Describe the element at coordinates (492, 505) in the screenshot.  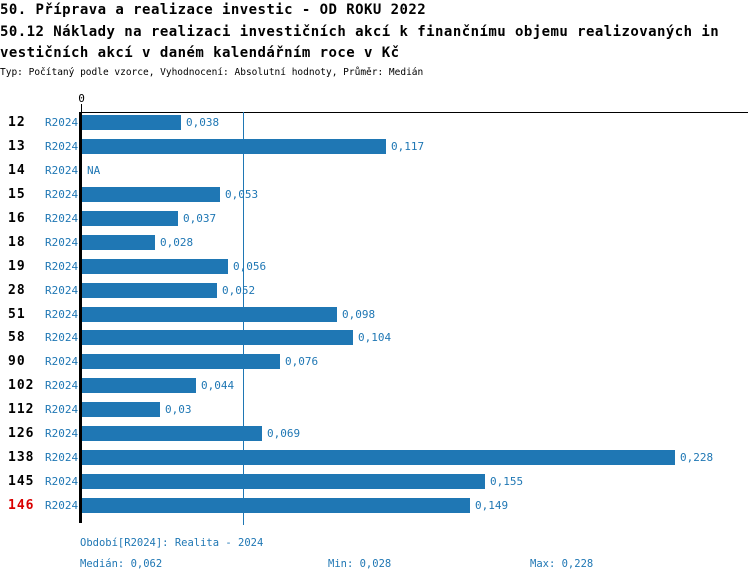
I see `bar-value-label: 0,149` at that location.